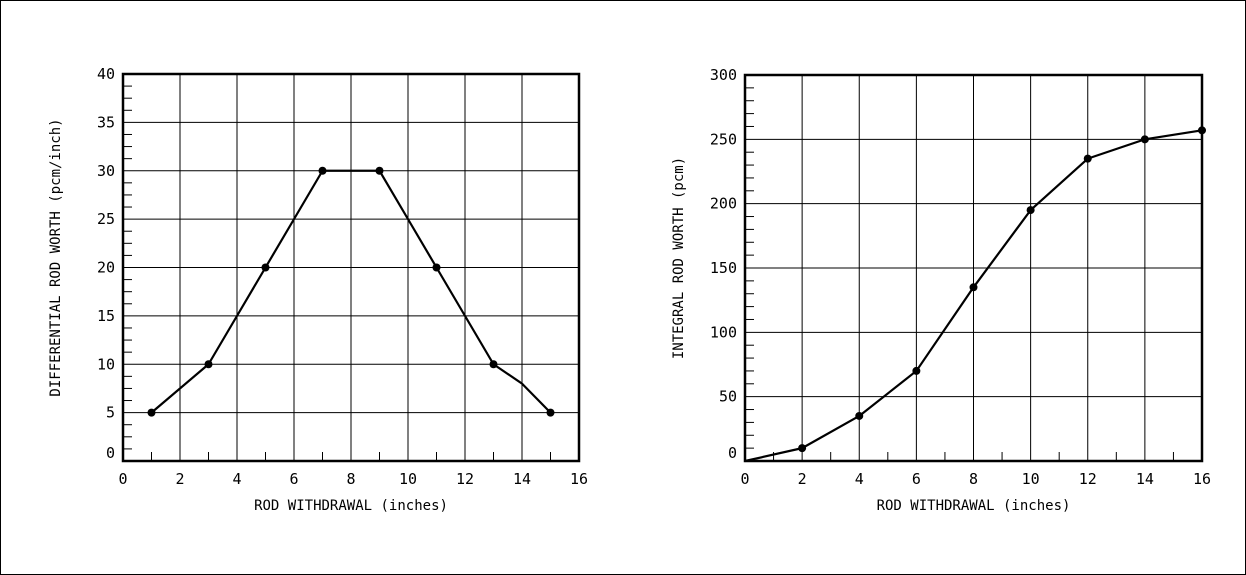 This screenshot has height=575, width=1246. What do you see at coordinates (679, 258) in the screenshot?
I see `y-axis-title: INTEGRAL ROD WORTH (pcm)` at bounding box center [679, 258].